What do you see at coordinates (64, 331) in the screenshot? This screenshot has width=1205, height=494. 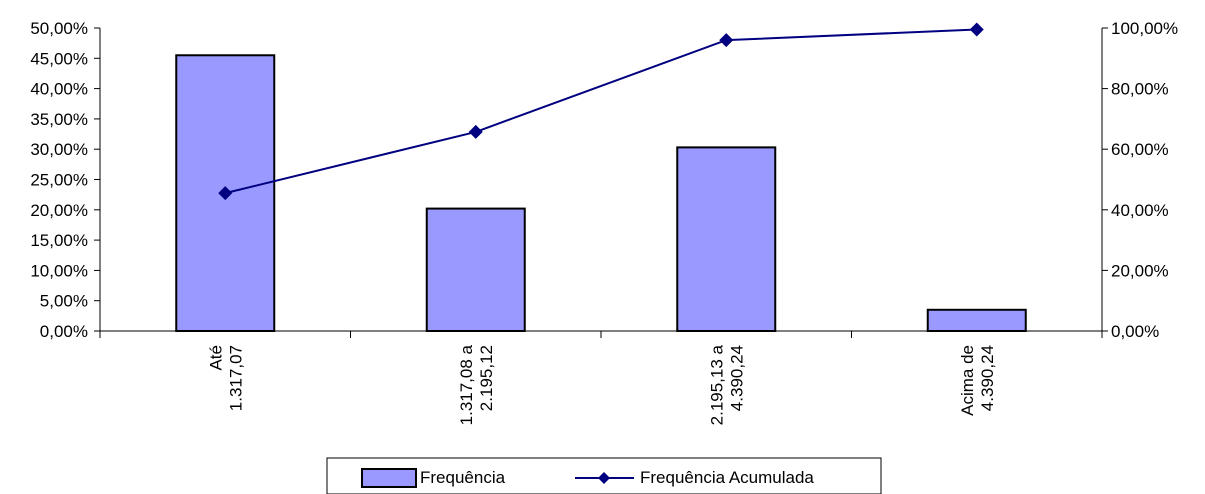 I see `y-left-tick-label: 0,00%` at bounding box center [64, 331].